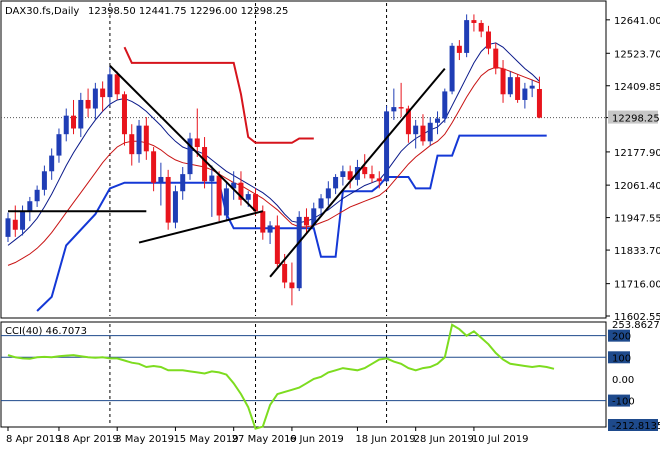  I want to click on x-tick-label: 3 May 2019, so click(144, 439).